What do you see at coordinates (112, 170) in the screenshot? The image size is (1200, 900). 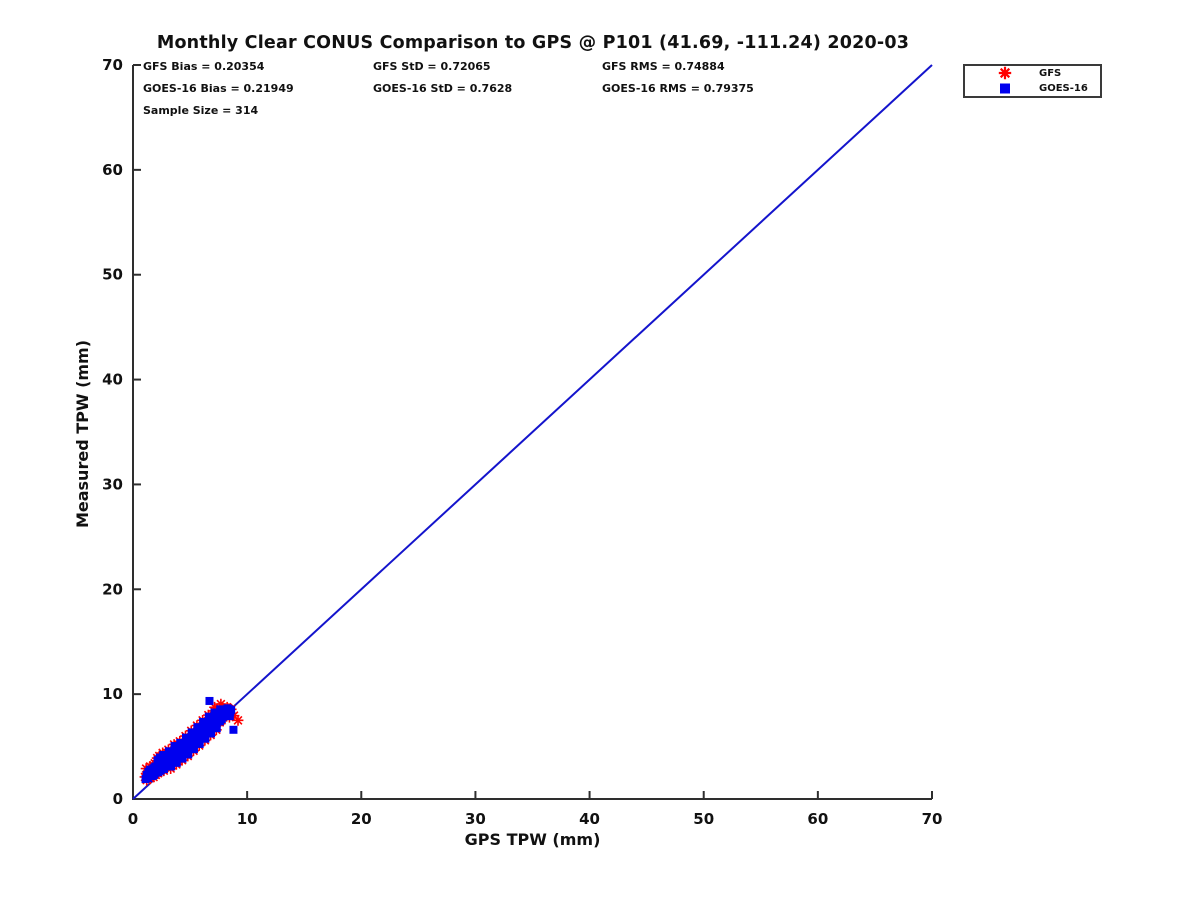 I see `y-tick-label: 60` at bounding box center [112, 170].